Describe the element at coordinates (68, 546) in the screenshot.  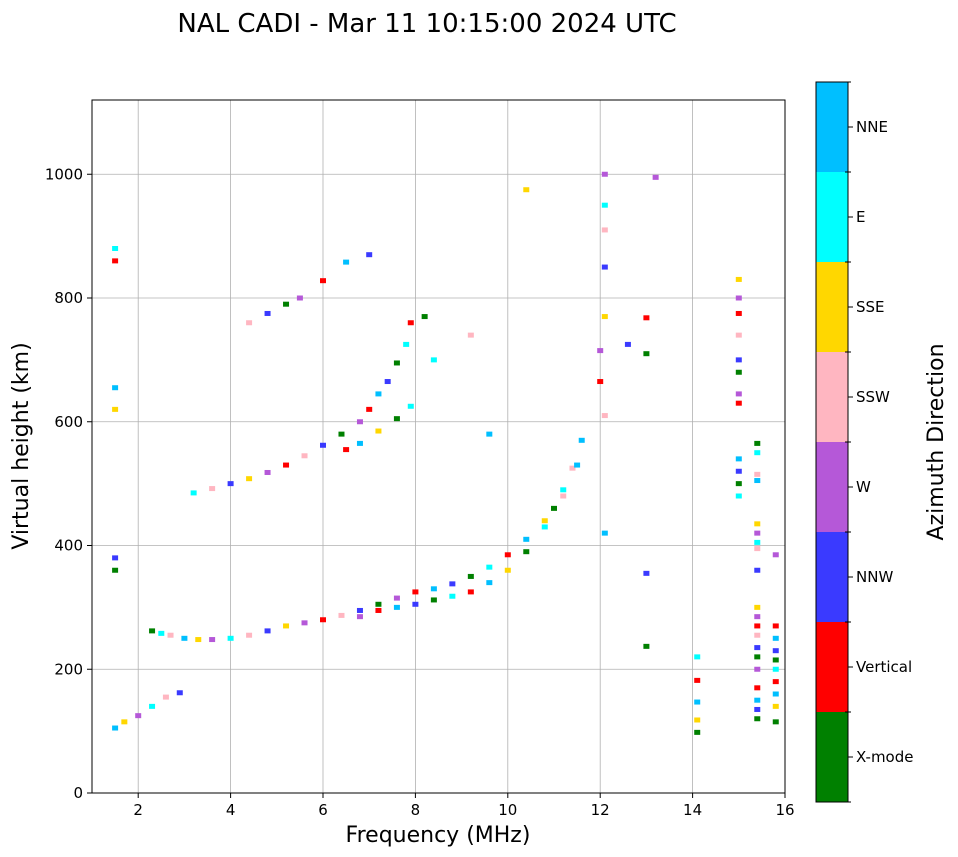
I see `y-tick-label: 400` at that location.